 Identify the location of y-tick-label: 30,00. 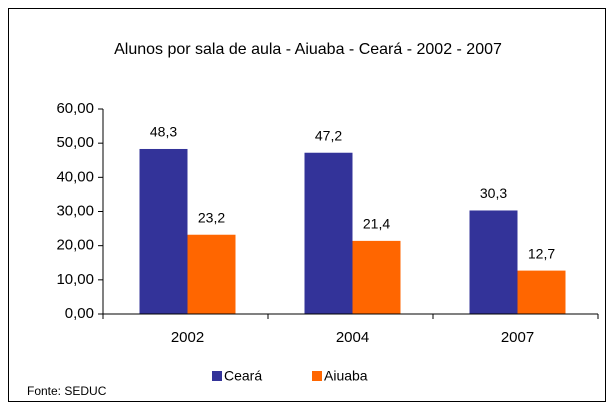
(75, 210).